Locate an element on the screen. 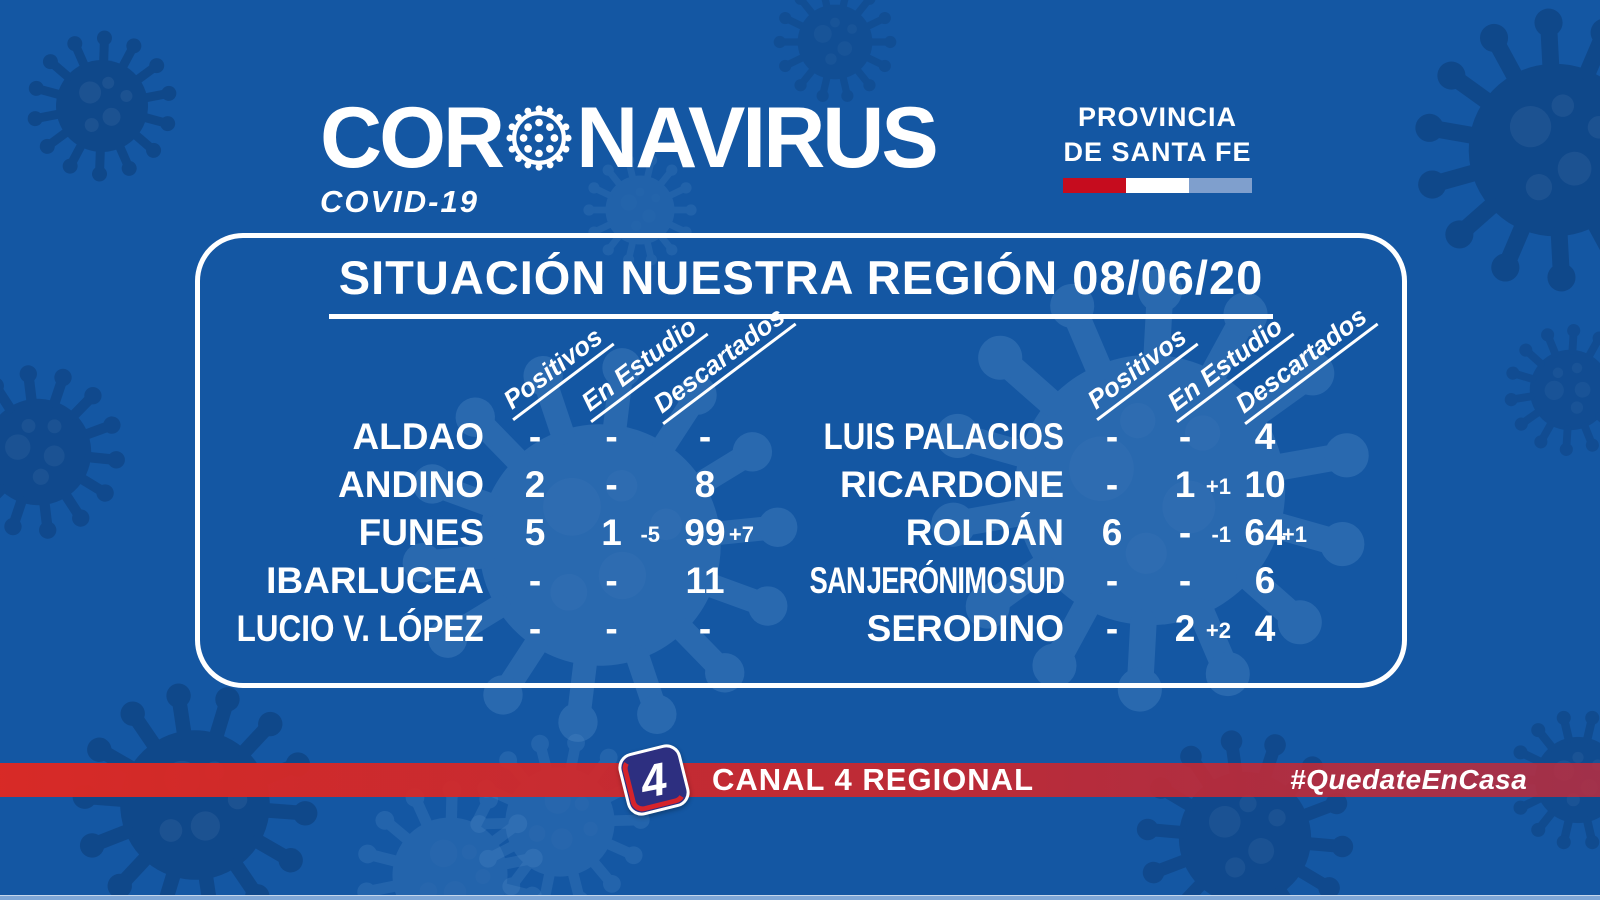  town-name-cell: SERODINO is located at coordinates (923, 629).